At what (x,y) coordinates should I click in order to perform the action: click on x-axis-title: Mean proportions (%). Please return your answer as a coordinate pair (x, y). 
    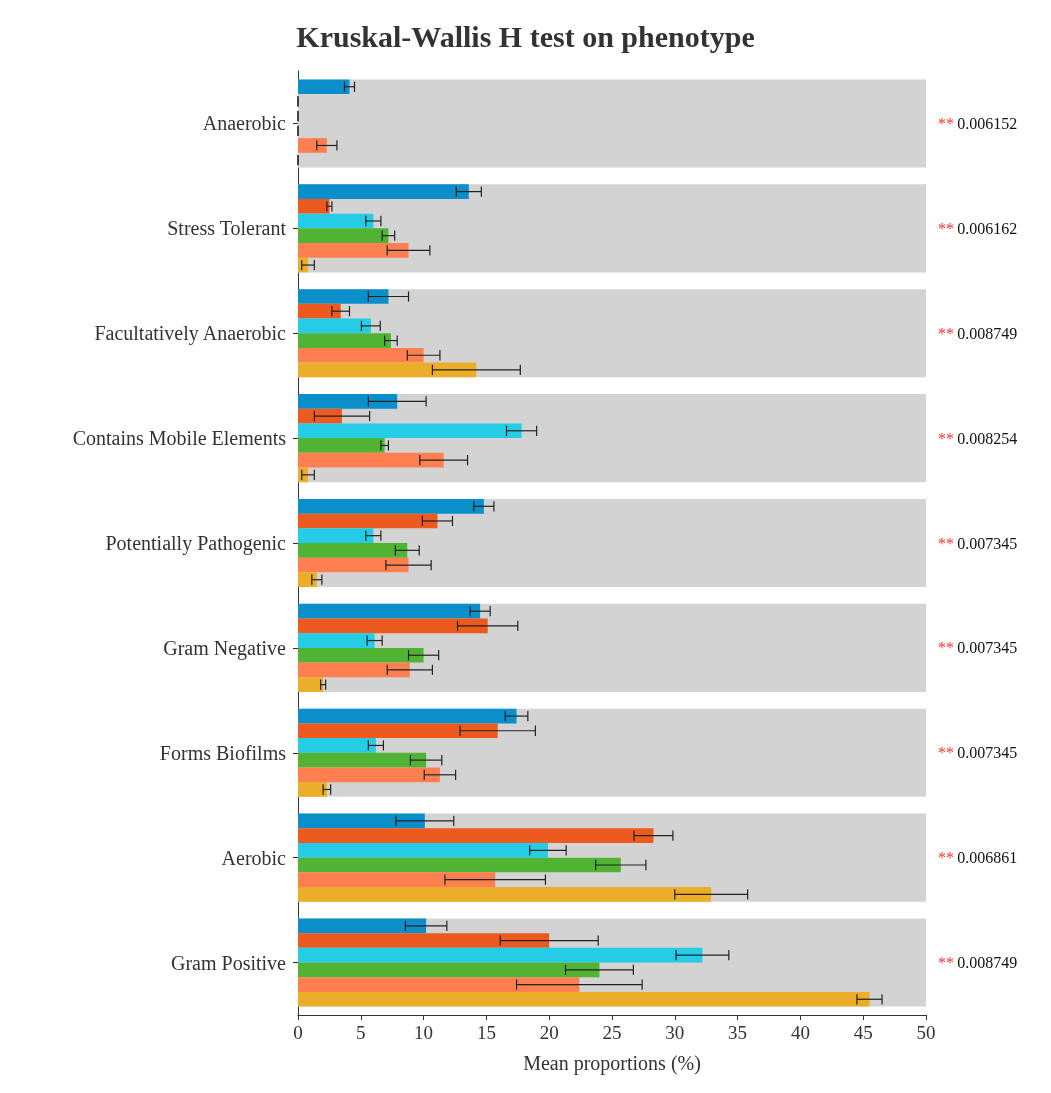
    Looking at the image, I should click on (612, 1063).